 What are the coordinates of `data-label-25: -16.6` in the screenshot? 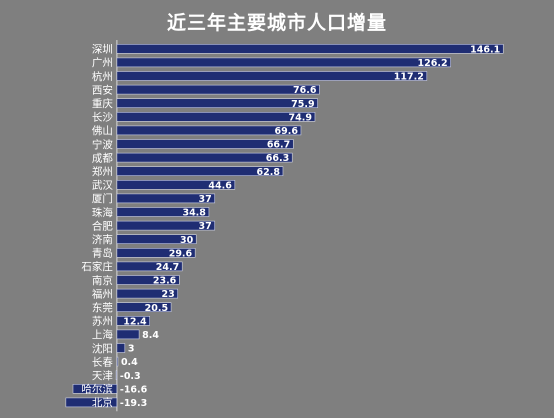 It's located at (134, 389).